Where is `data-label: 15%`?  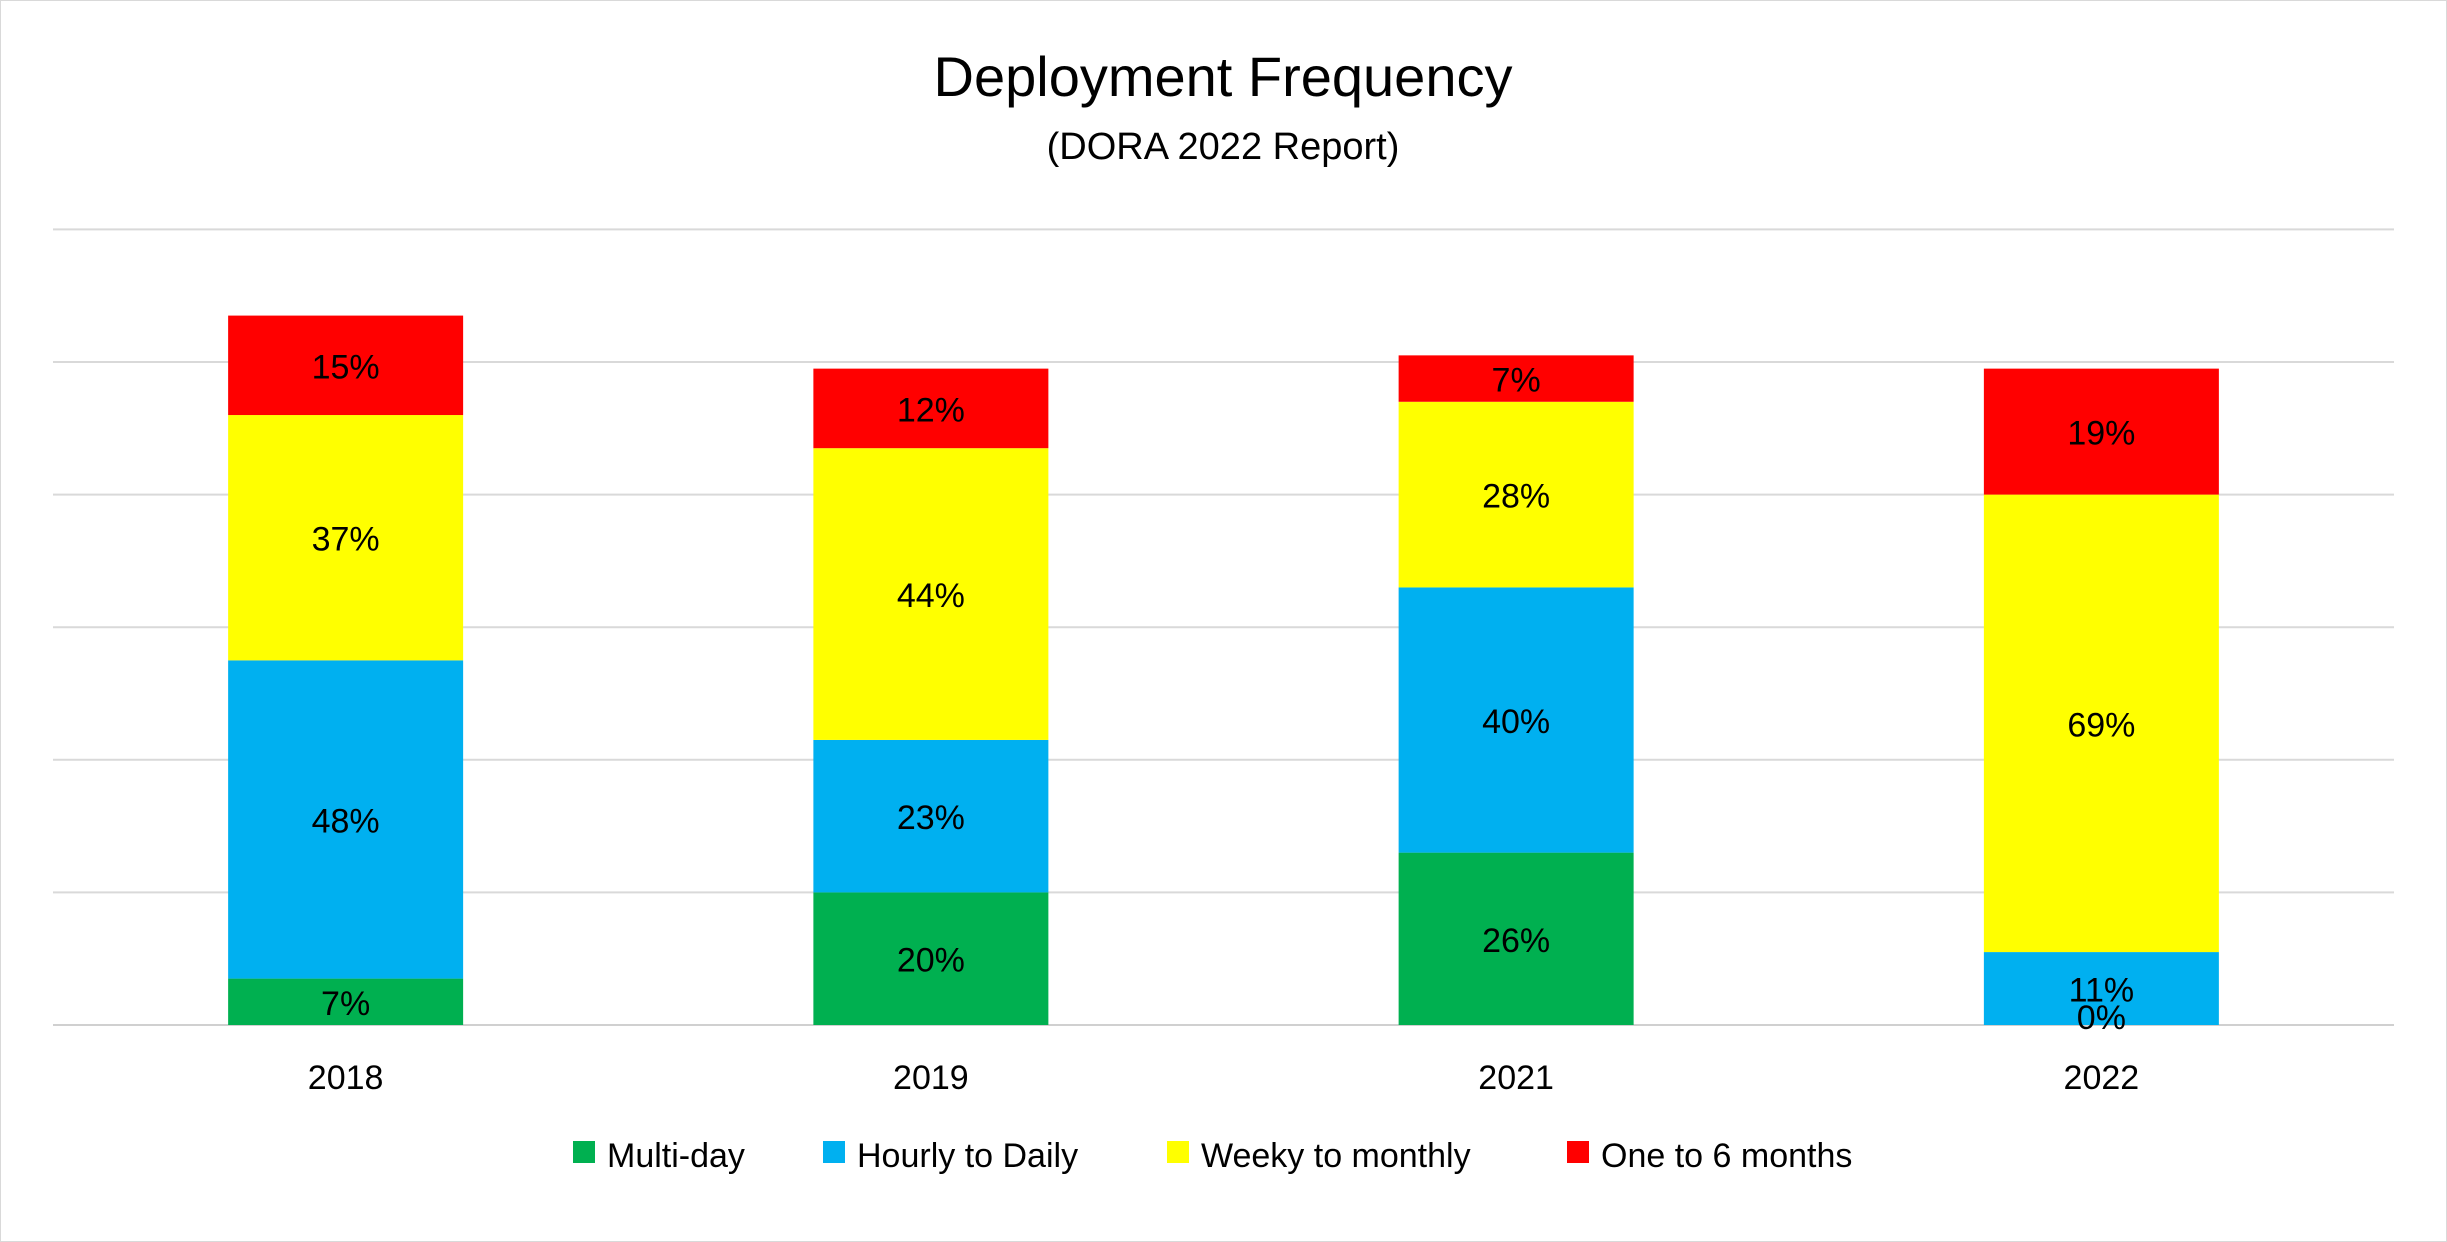 data-label: 15% is located at coordinates (346, 367).